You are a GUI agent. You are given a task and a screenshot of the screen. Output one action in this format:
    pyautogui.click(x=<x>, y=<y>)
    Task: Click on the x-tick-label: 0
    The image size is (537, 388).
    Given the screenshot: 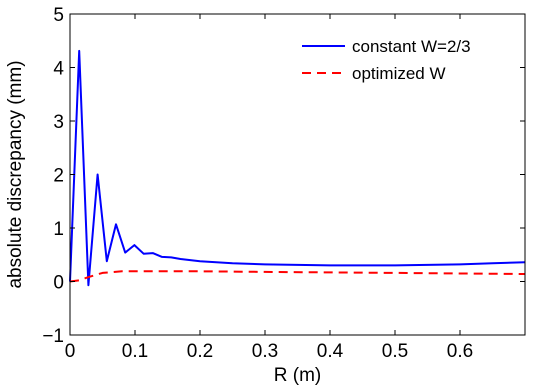 What is the action you would take?
    pyautogui.click(x=70, y=351)
    